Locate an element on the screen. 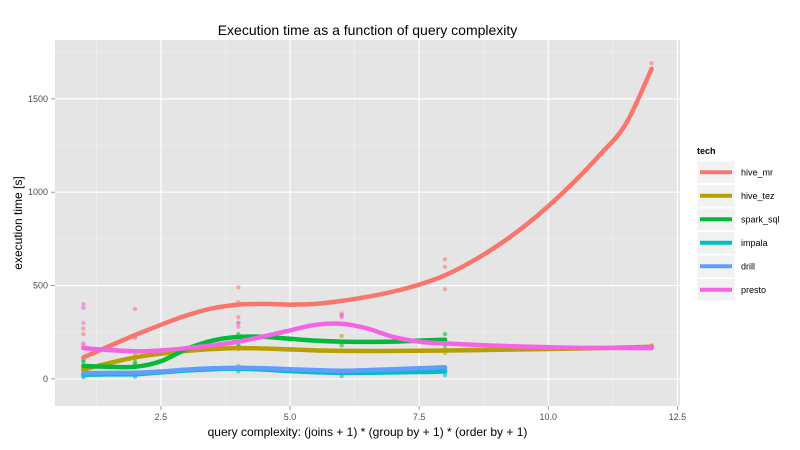 The image size is (800, 450). legend-label-hive_mr: hive_mr is located at coordinates (757, 172).